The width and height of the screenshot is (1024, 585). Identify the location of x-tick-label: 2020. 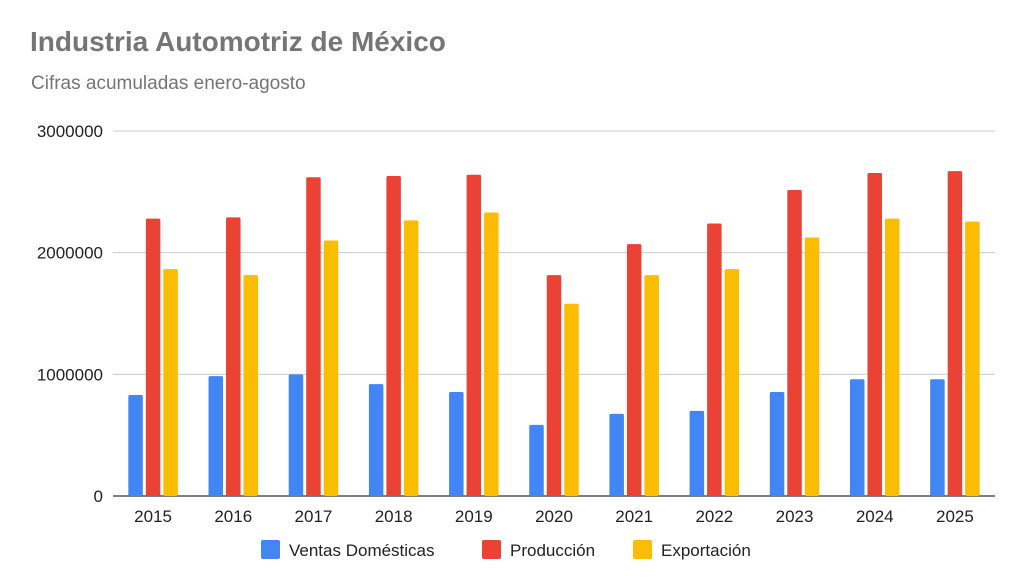
(554, 516).